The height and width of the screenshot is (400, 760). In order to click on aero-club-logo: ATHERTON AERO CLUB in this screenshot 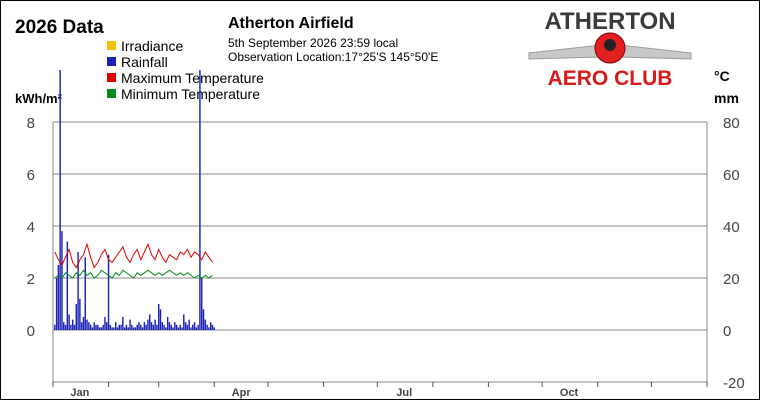, I will do `click(610, 49)`.